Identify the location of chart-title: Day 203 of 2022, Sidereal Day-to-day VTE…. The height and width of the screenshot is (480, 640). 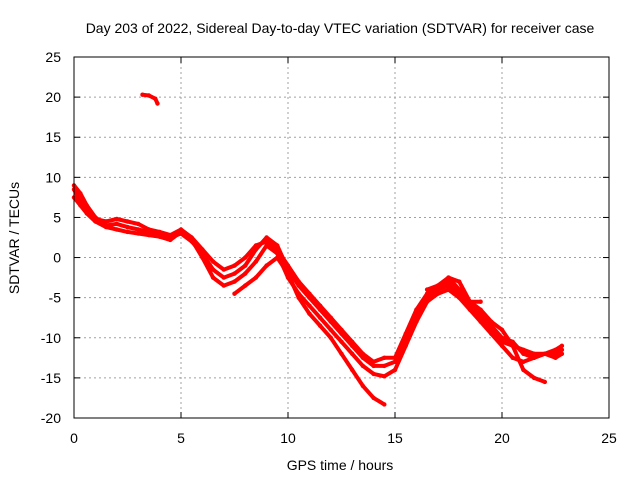
(340, 28).